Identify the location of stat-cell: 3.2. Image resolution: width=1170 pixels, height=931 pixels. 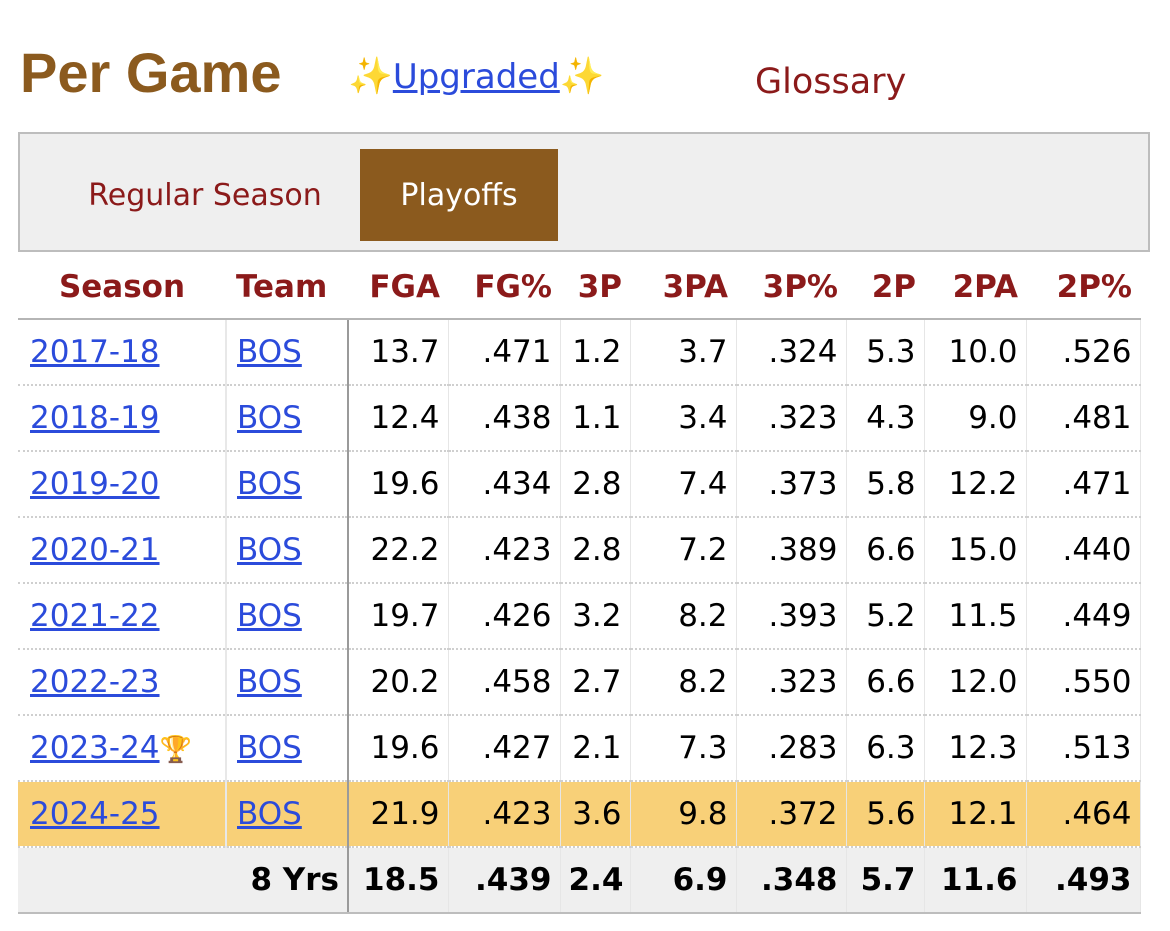
(595, 616).